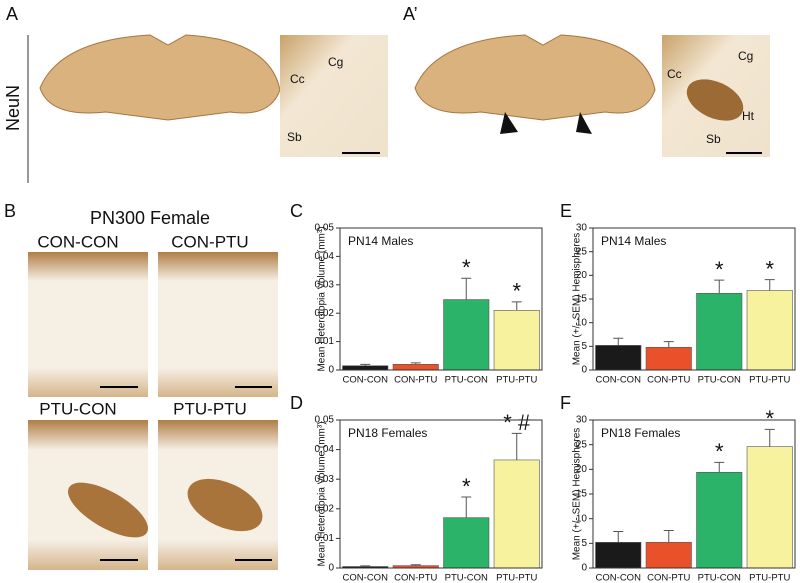  I want to click on image-label: PTU-PTU, so click(210, 408).